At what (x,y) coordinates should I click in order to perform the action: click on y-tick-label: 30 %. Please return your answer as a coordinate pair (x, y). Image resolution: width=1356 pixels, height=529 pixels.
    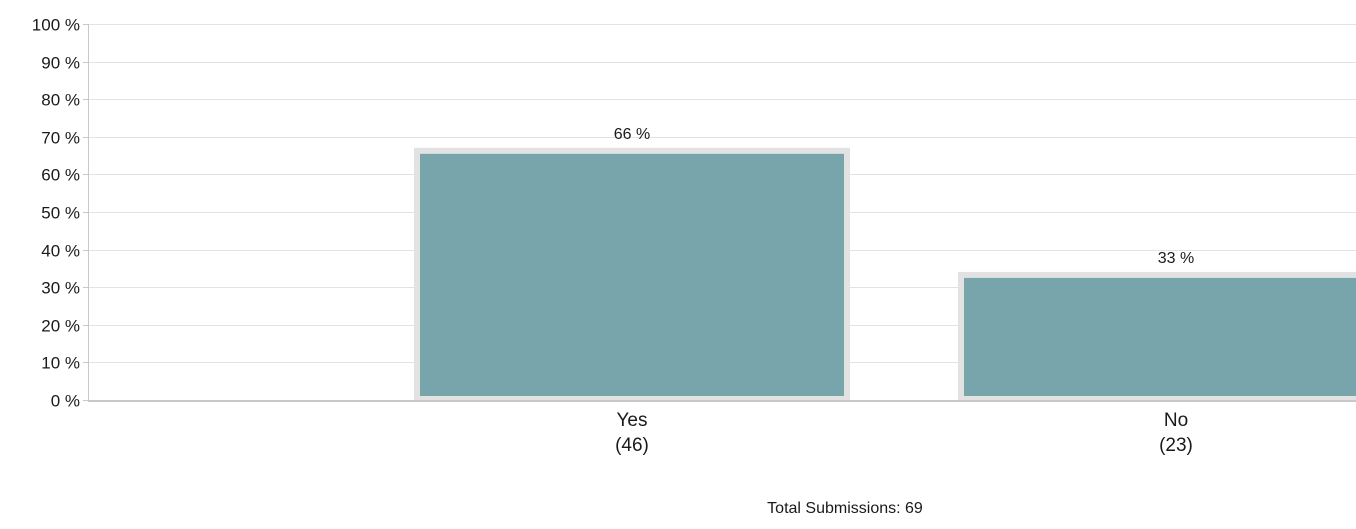
    Looking at the image, I should click on (60, 288).